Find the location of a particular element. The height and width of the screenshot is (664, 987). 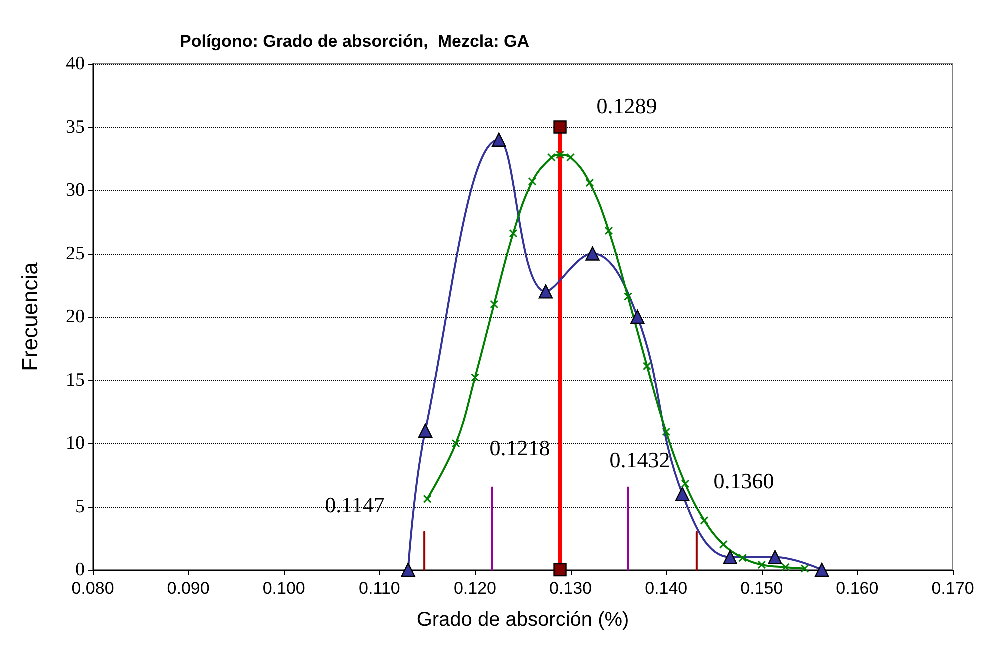

y-tick-label: 35 is located at coordinates (75, 127).